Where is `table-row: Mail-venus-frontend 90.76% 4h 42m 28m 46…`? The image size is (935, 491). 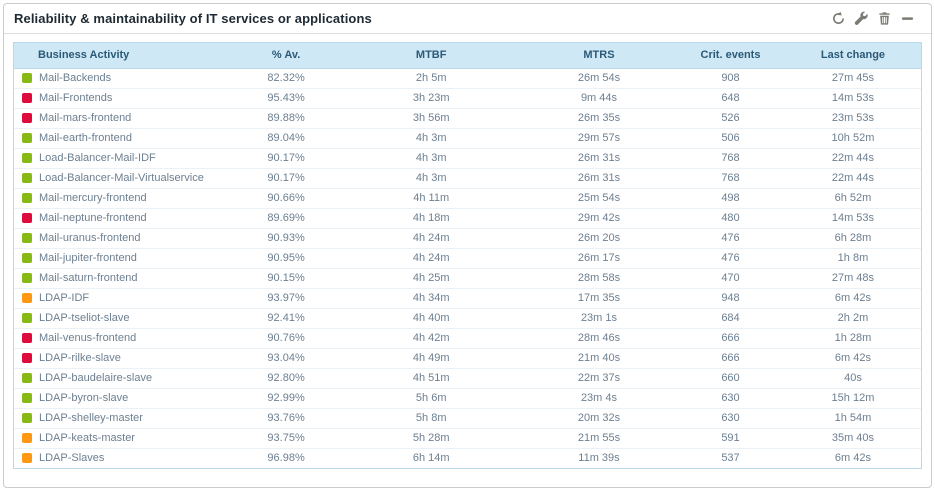 table-row: Mail-venus-frontend 90.76% 4h 42m 28m 46… is located at coordinates (467, 338).